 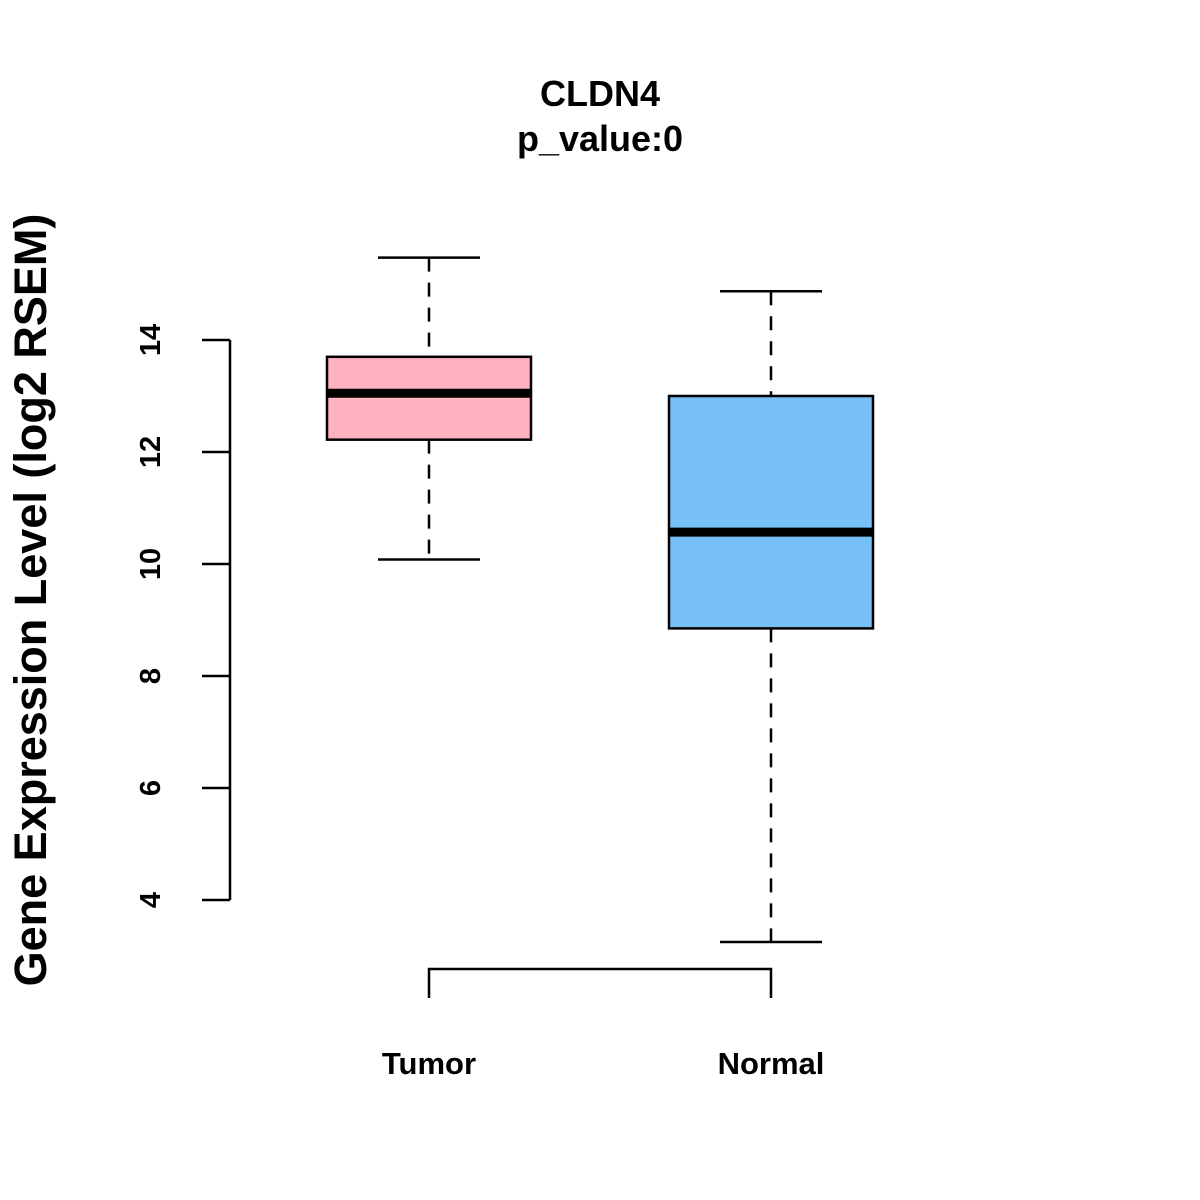 I want to click on y-axis: 4 6 8 10 12 14, so click(x=183, y=616).